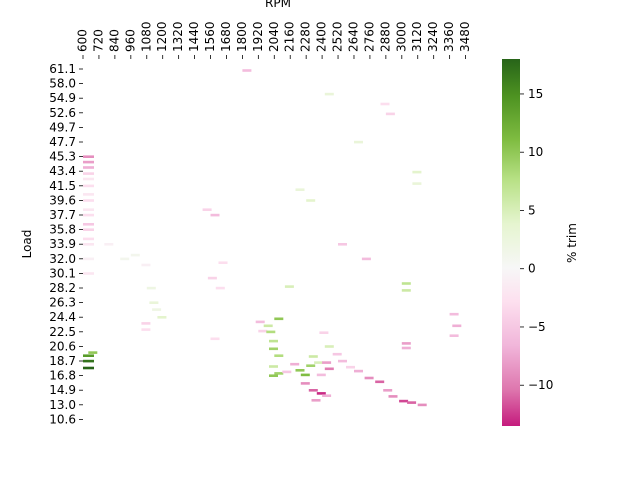 The width and height of the screenshot is (640, 480). Describe the element at coordinates (62, 84) in the screenshot. I see `y-tick-label: 58.0` at that location.